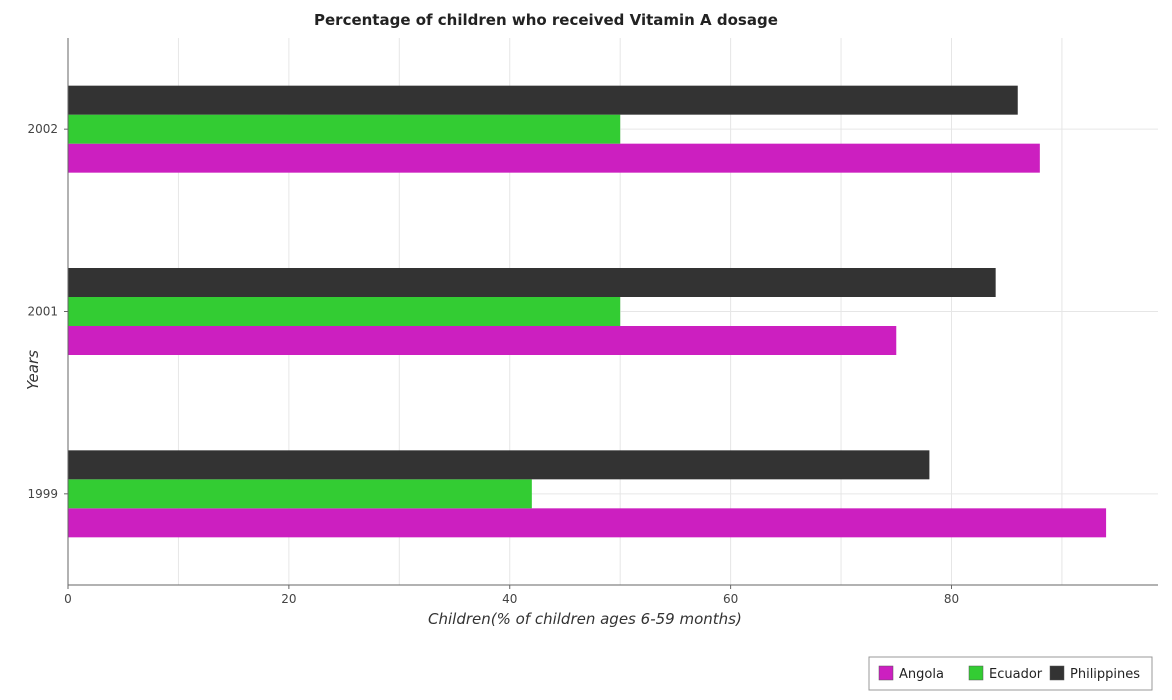  What do you see at coordinates (344, 311) in the screenshot?
I see `bar-ecuador-2001` at bounding box center [344, 311].